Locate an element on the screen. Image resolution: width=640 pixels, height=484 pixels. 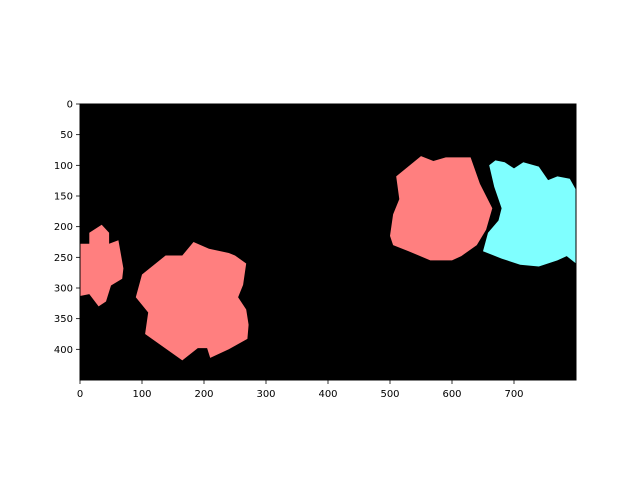
y-tick-label: 400 is located at coordinates (63, 350).